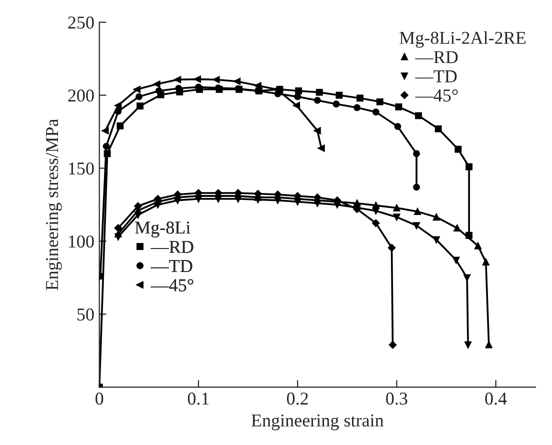  What do you see at coordinates (81, 95) in the screenshot?
I see `y-tick-label: 200` at bounding box center [81, 95].